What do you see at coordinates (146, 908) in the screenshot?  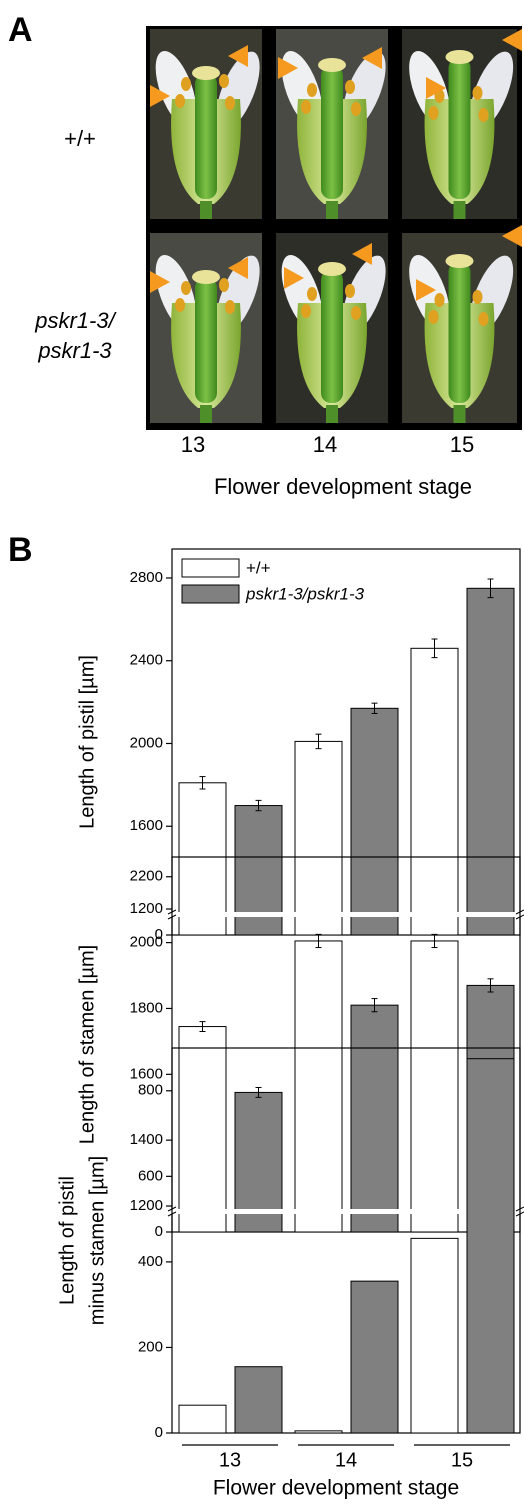 I see `y-tick-label: 1200` at bounding box center [146, 908].